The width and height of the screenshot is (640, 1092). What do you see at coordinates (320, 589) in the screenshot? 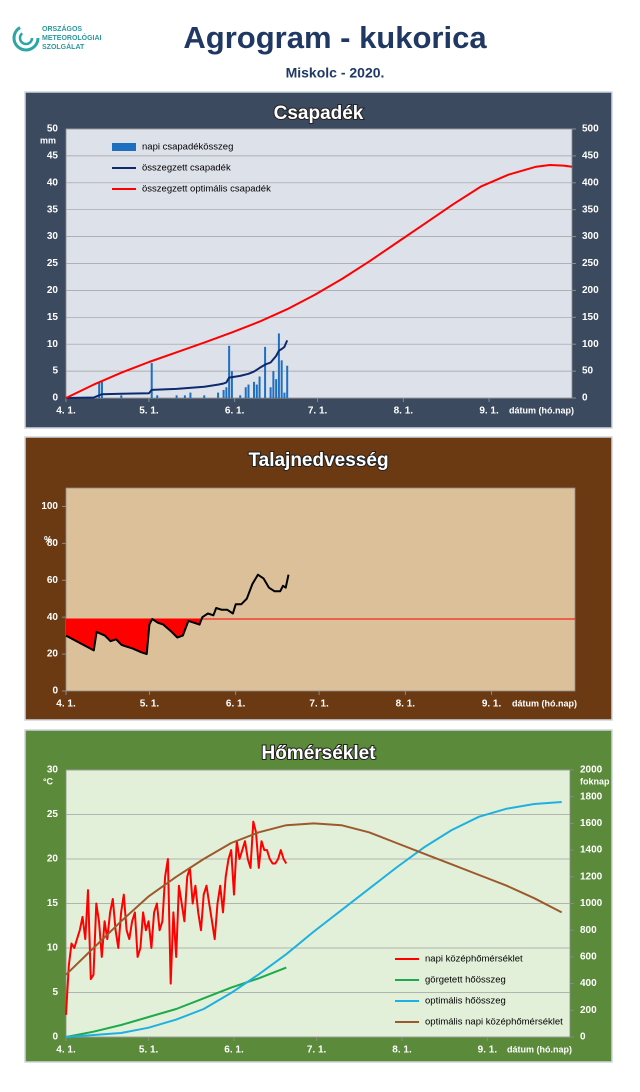
I see `plot-area` at bounding box center [320, 589].